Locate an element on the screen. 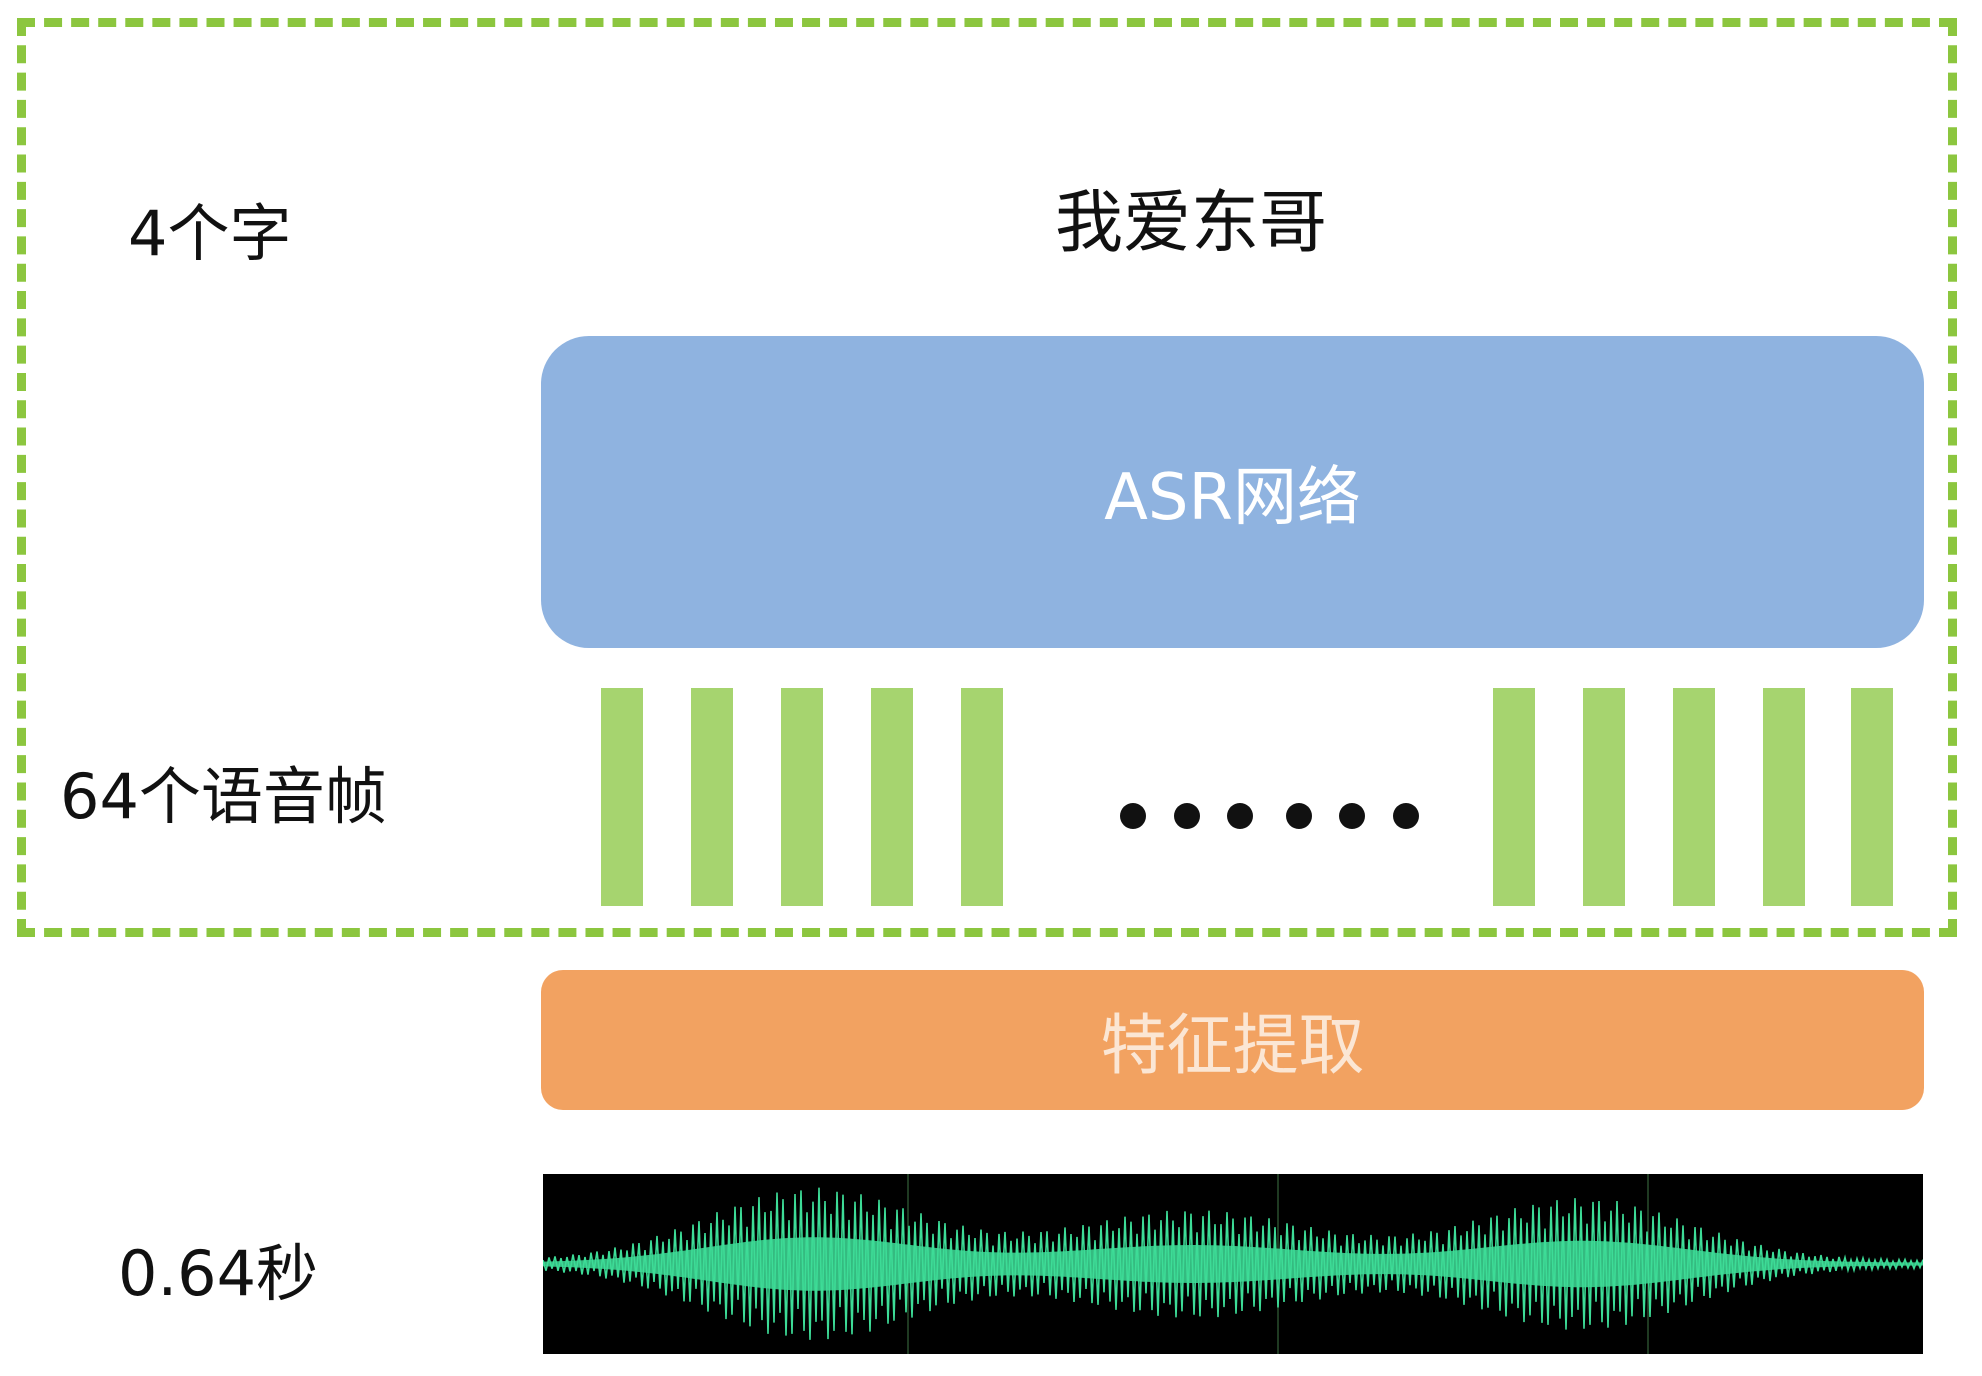  waveform-graphic is located at coordinates (1233, 1264).